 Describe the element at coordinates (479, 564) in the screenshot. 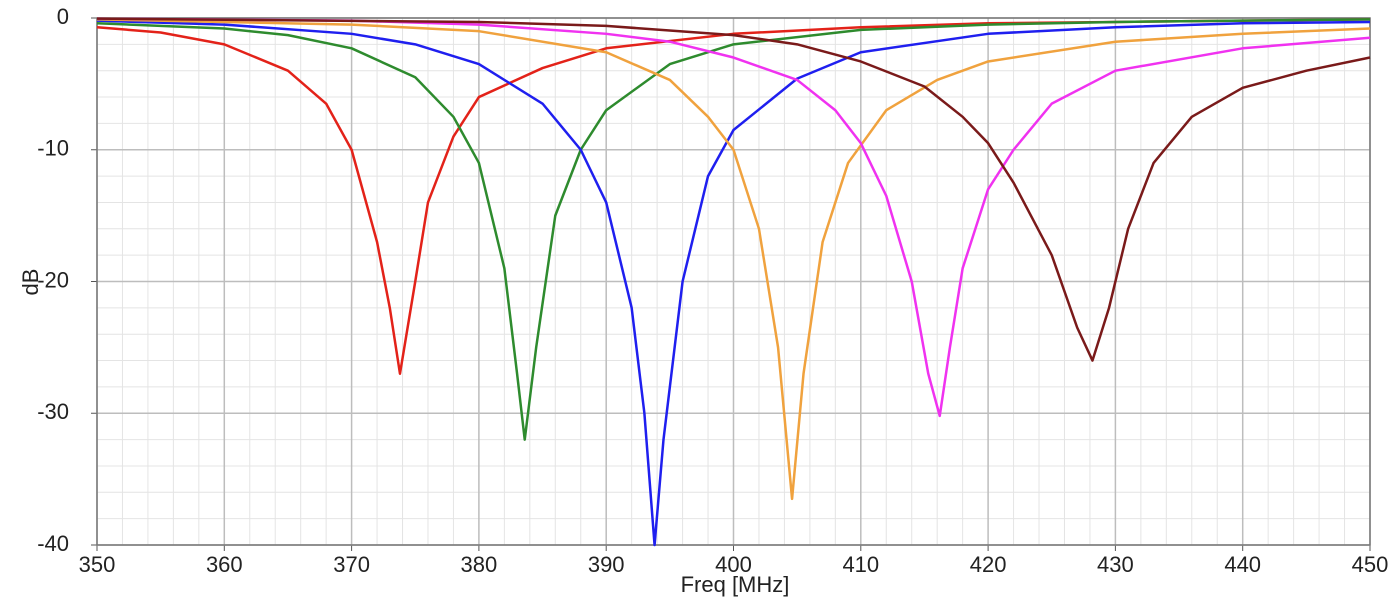

I see `x-tick-label: 380` at that location.